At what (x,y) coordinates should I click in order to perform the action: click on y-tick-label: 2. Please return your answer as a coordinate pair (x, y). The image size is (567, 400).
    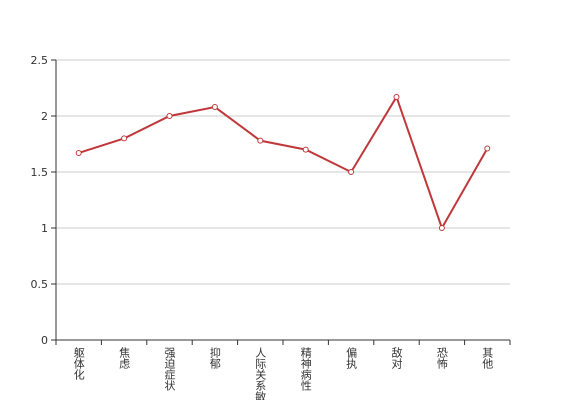
    Looking at the image, I should click on (44, 116).